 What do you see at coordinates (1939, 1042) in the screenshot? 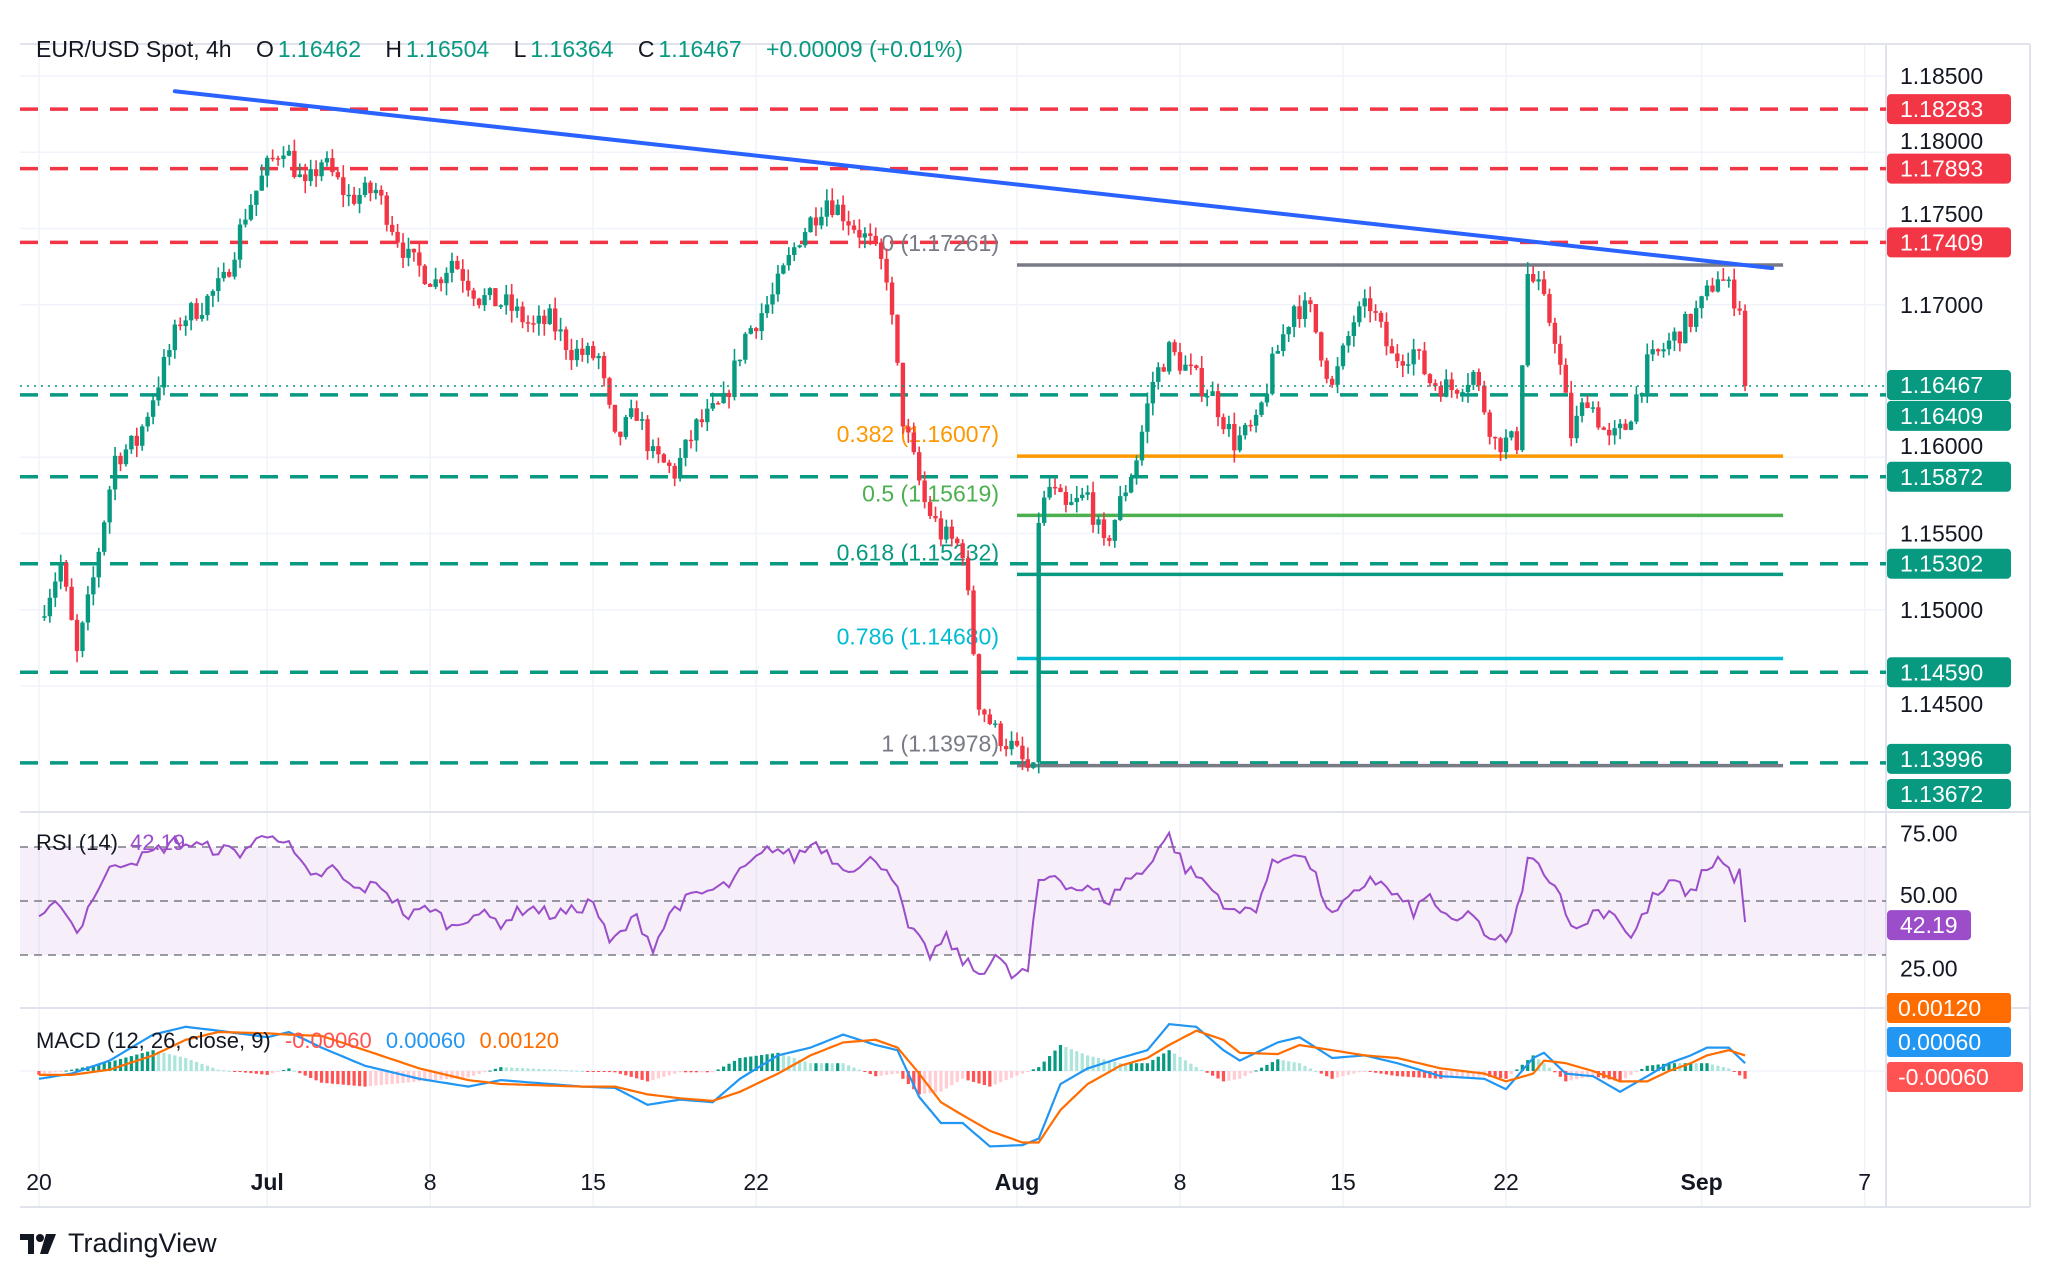
I see `macd-line-tag: 0.00060` at bounding box center [1939, 1042].